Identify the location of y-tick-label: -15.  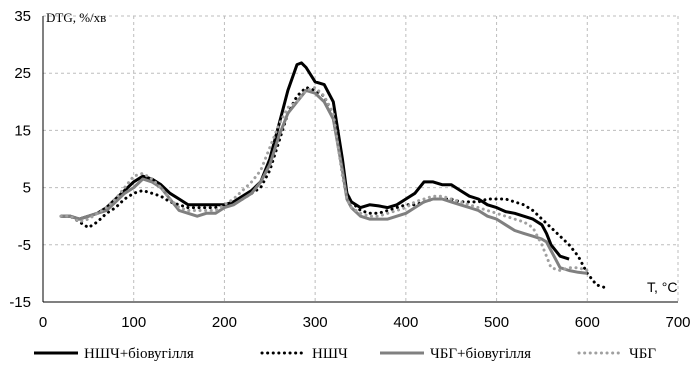
(20, 302).